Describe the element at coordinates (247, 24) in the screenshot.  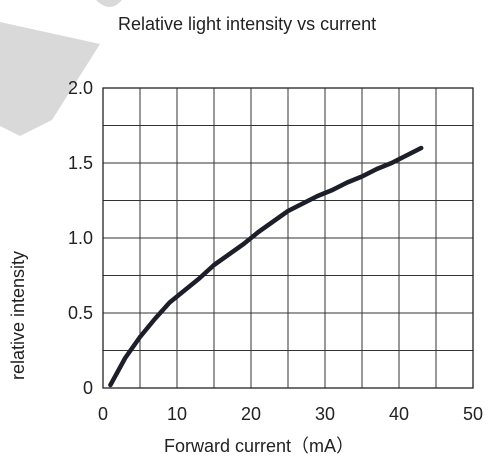
I see `chart-title: Relative light intensity vs current` at that location.